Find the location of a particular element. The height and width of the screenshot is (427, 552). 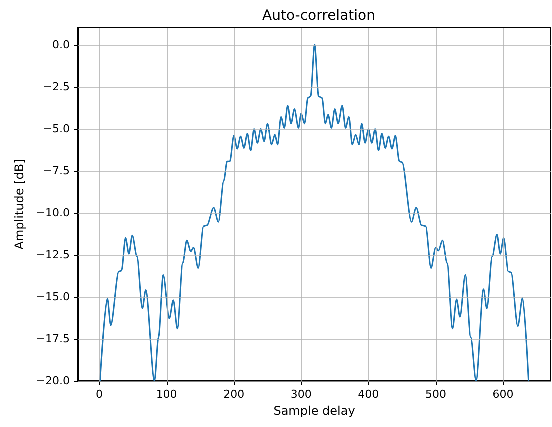

y-tick-label: −2.5 is located at coordinates (56, 87).